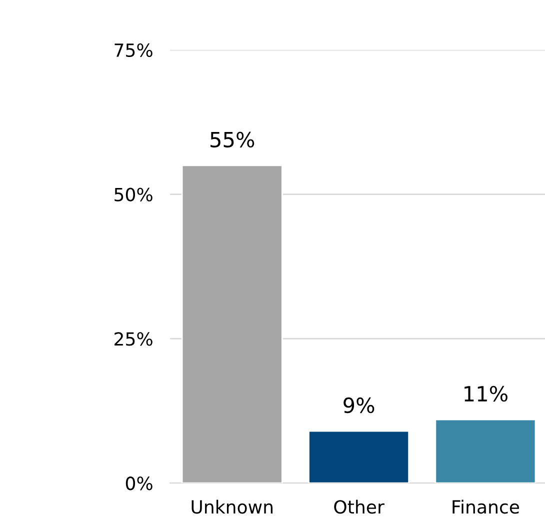  Describe the element at coordinates (133, 339) in the screenshot. I see `y-tick-label: 25%` at that location.